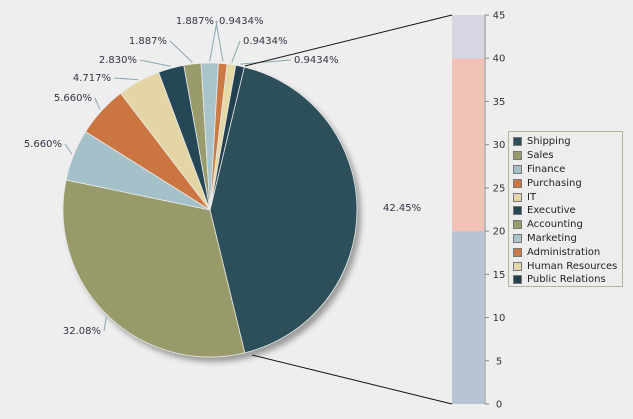  I want to click on legend-item: Accounting, so click(567, 225).